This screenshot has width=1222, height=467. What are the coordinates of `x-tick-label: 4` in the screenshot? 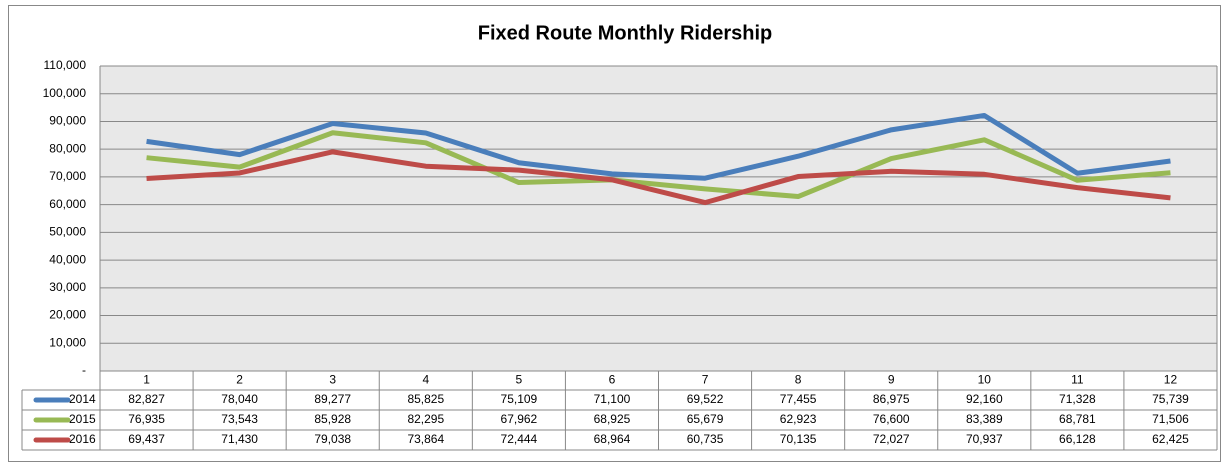 It's located at (425, 380).